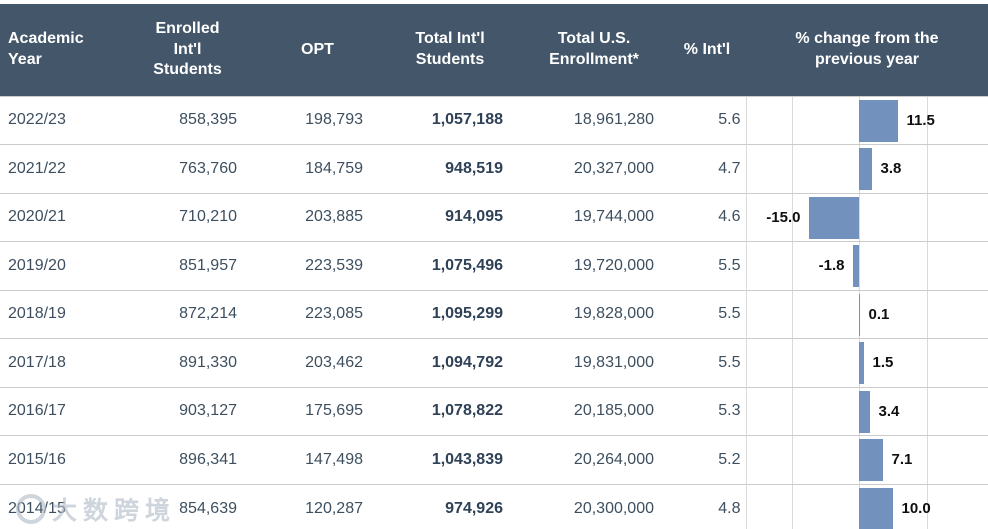 The height and width of the screenshot is (529, 988). I want to click on column-header-total-intl: Total Int'l Students, so click(450, 50).